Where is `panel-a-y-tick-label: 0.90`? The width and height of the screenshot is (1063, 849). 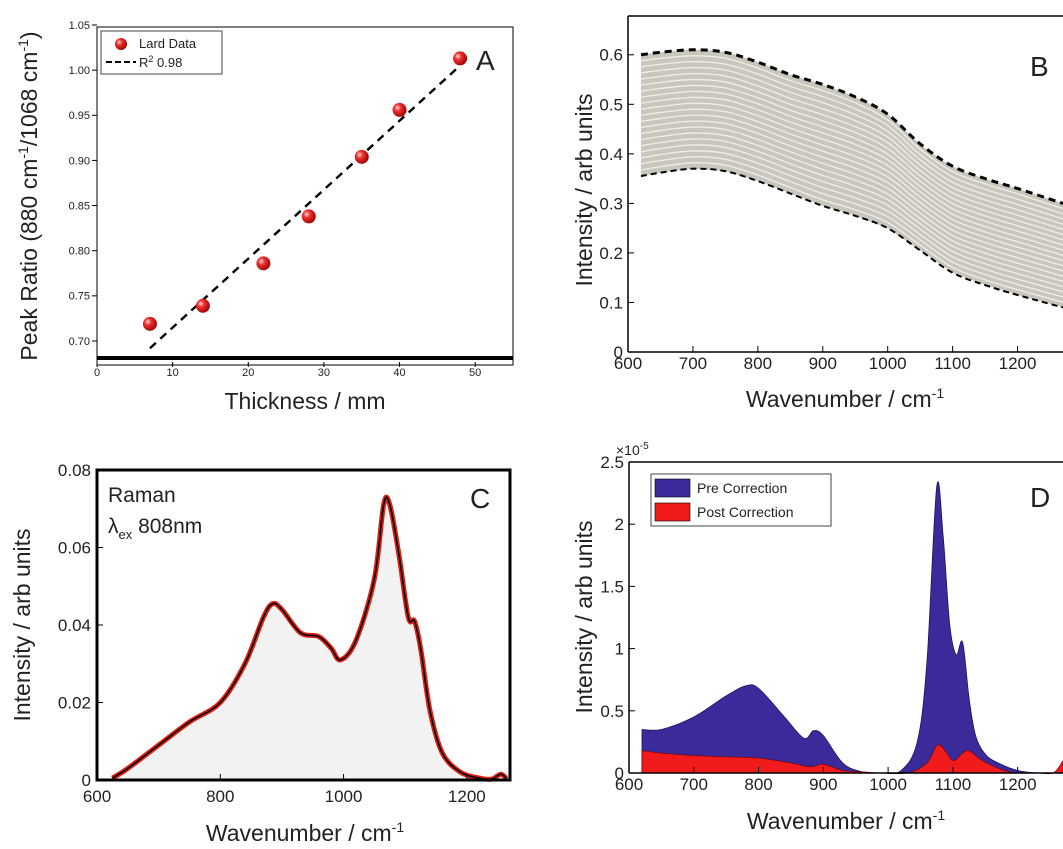
panel-a-y-tick-label: 0.90 is located at coordinates (79, 161).